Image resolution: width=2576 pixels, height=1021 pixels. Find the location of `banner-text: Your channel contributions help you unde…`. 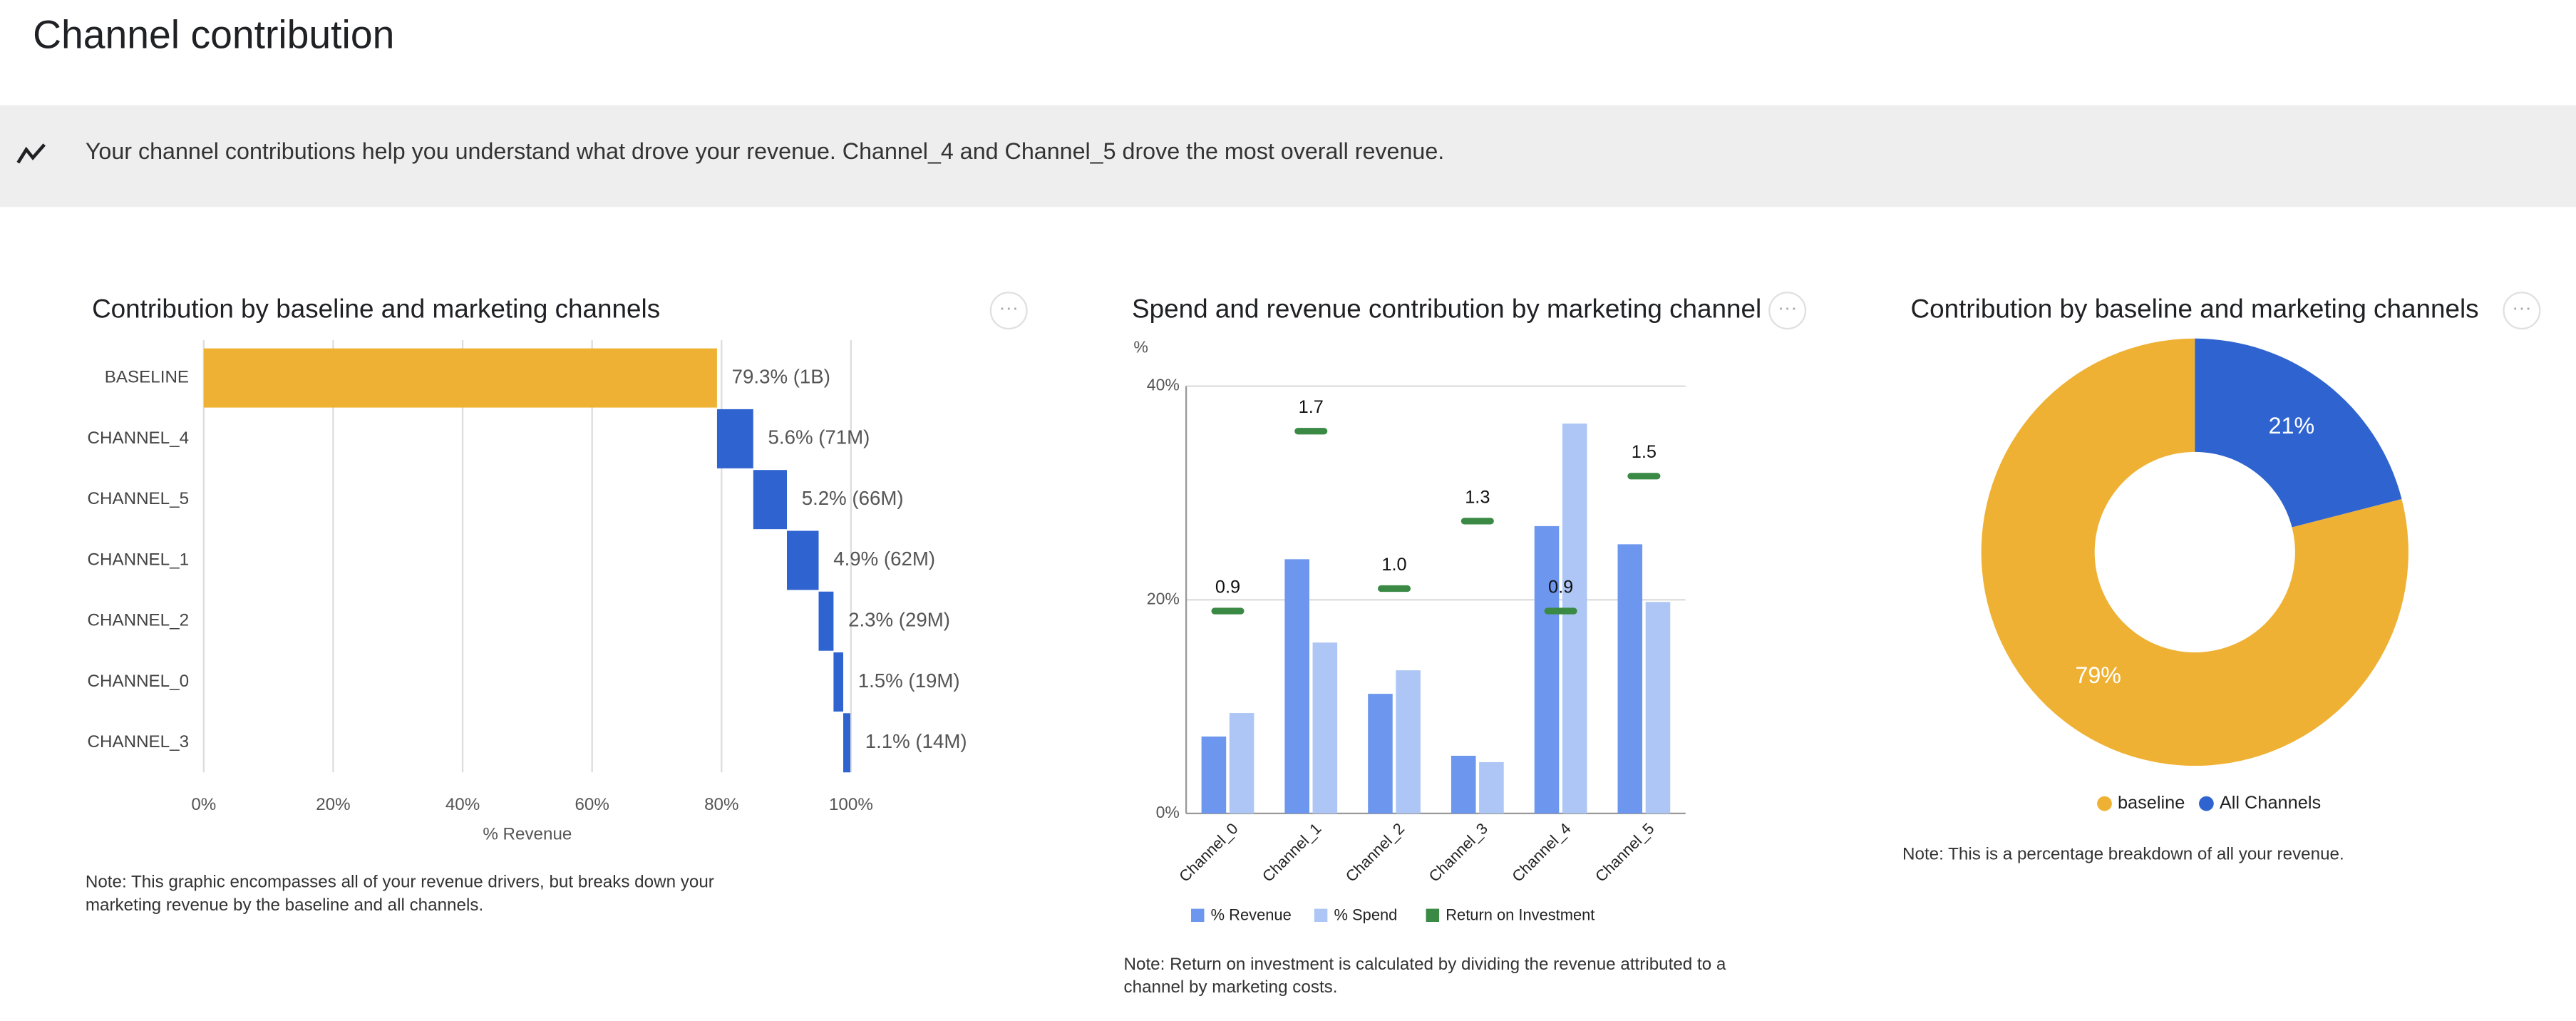

banner-text: Your channel contributions help you unde… is located at coordinates (765, 151).